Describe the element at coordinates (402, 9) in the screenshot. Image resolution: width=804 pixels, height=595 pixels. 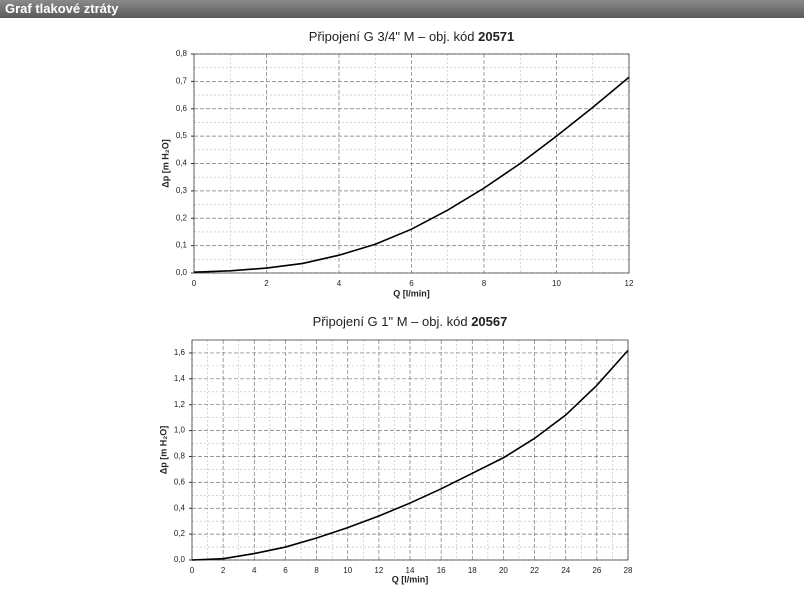
I see `header-title: Graf tlakové ztráty` at that location.